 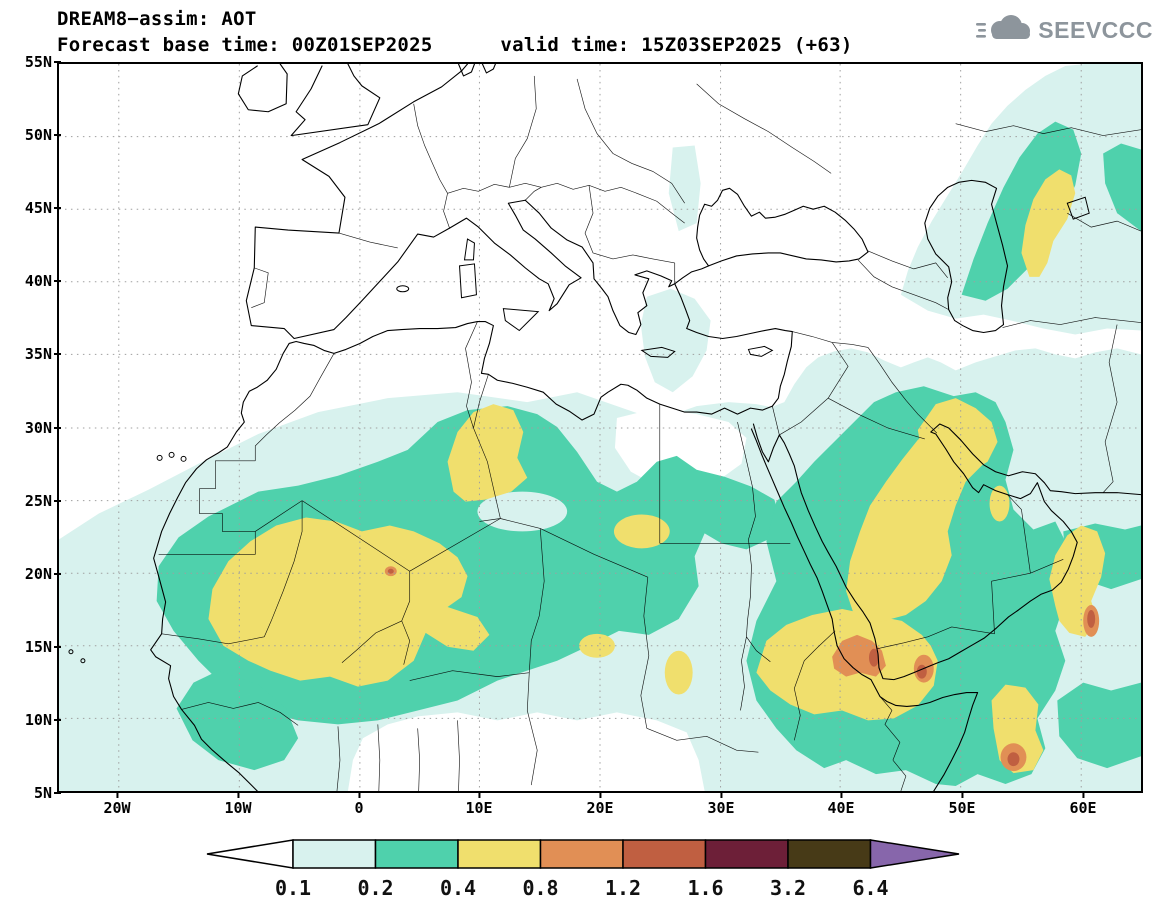 What do you see at coordinates (658, 352) in the screenshot?
I see `island-crete` at bounding box center [658, 352].